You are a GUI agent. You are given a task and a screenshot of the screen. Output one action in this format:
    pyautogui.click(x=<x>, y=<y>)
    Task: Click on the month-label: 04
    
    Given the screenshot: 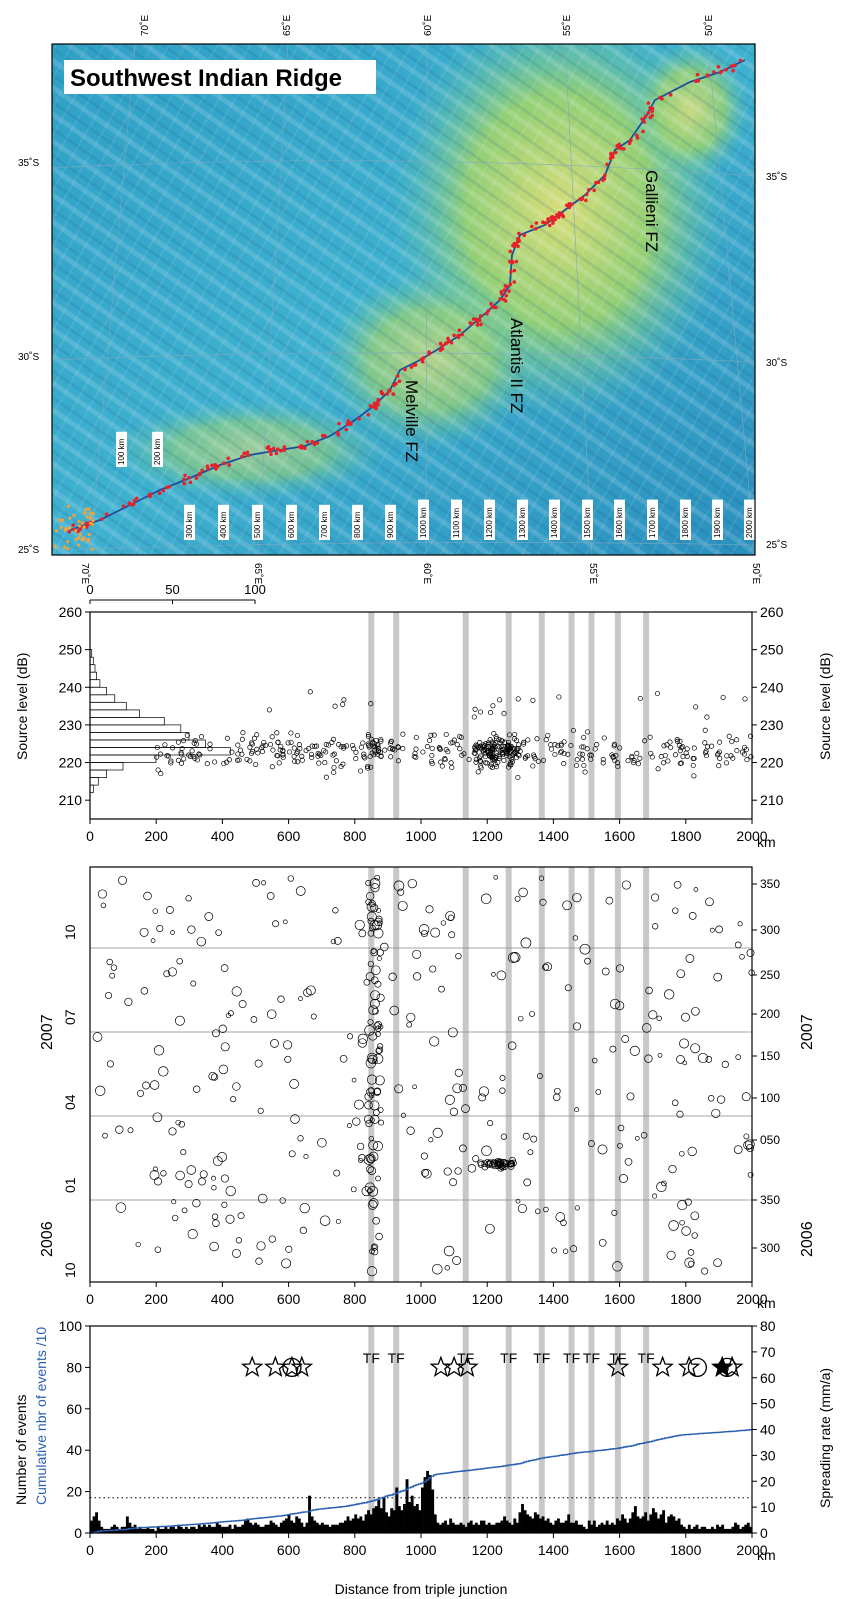 What is the action you would take?
    pyautogui.click(x=70, y=1102)
    